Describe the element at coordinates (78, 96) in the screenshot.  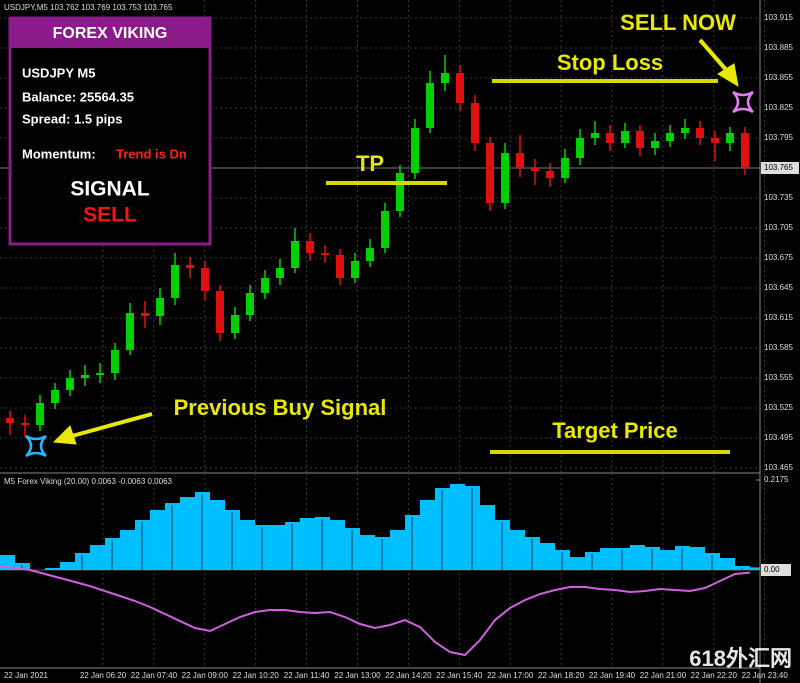
I see `panel-balance: Balance: 25564.35` at that location.